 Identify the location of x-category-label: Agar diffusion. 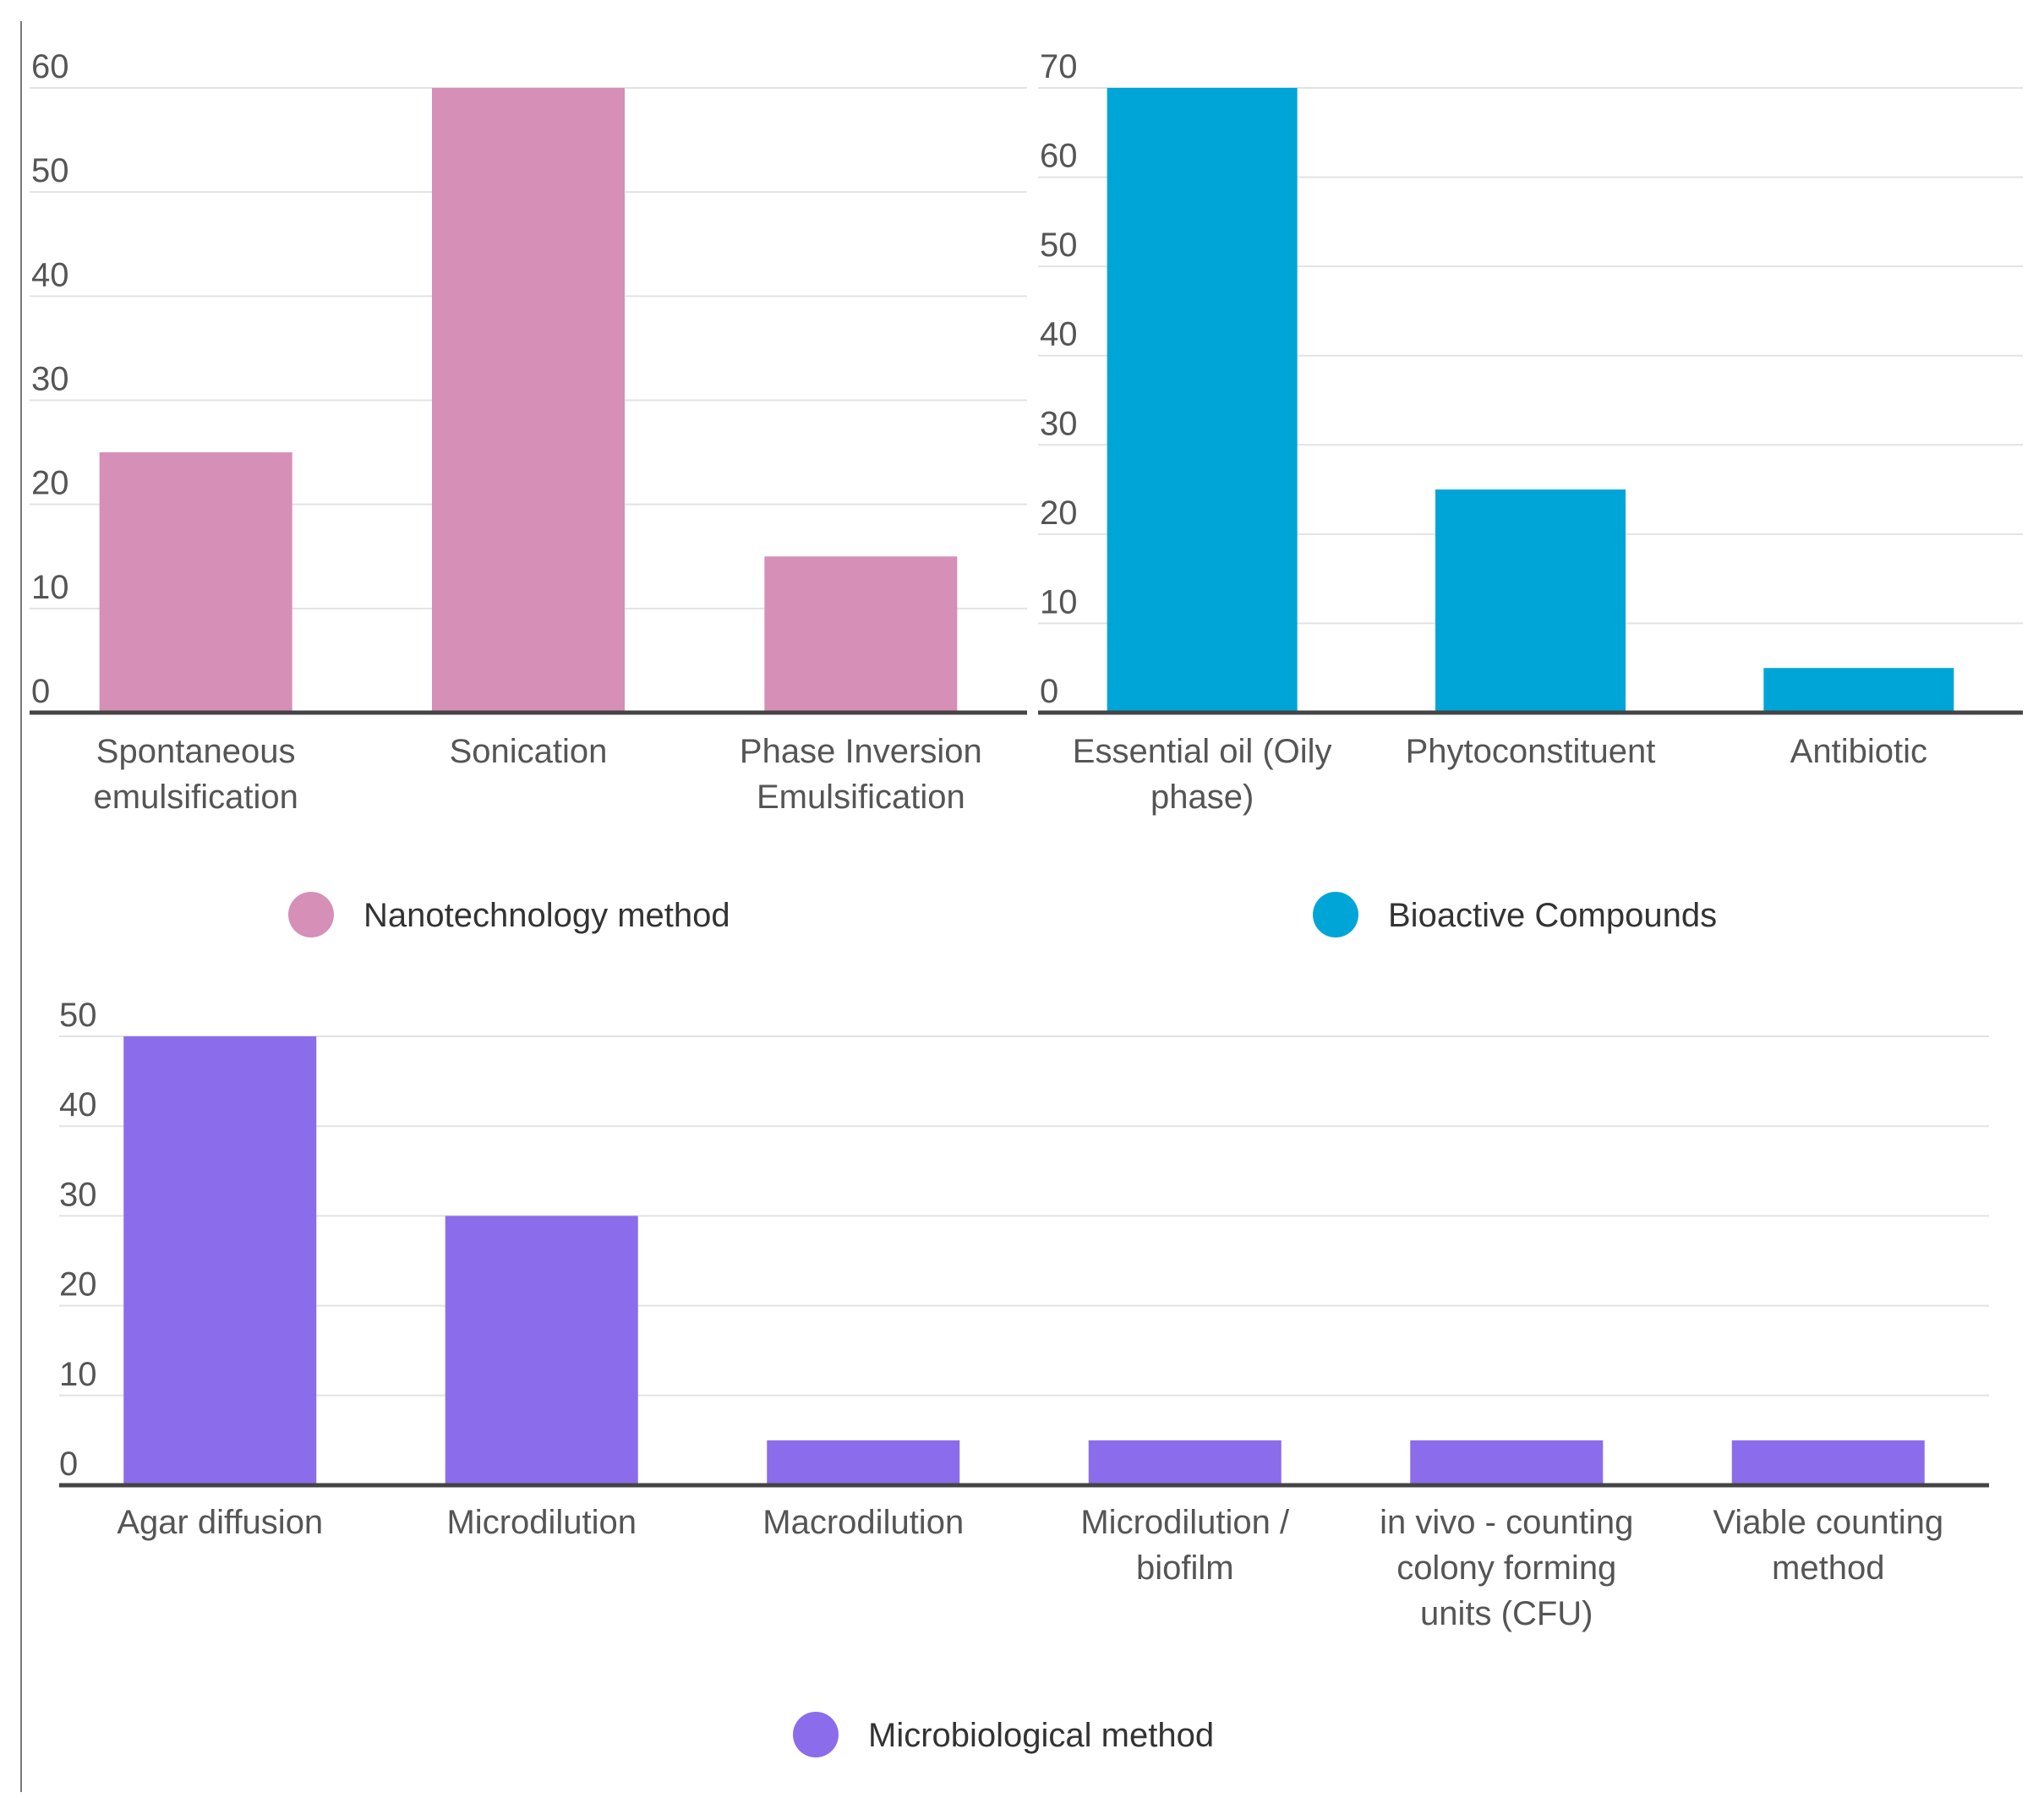
(220, 1522).